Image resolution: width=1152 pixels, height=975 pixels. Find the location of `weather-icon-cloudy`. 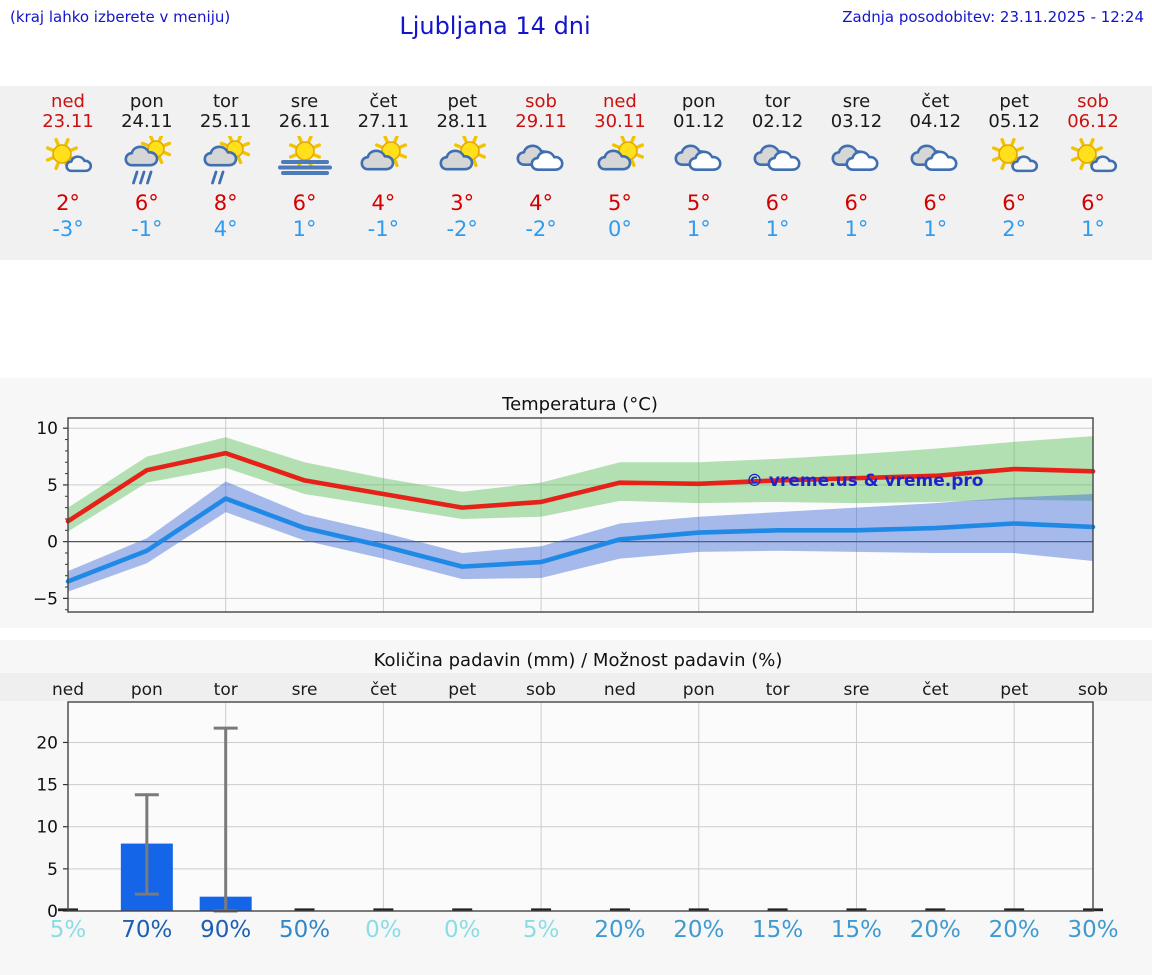

weather-icon-cloudy is located at coordinates (855, 158).